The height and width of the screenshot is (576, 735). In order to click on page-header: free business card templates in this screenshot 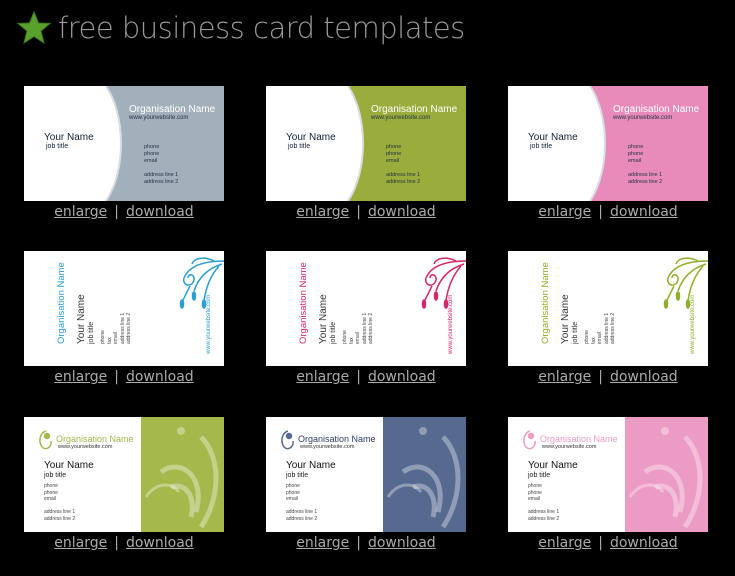, I will do `click(240, 28)`.